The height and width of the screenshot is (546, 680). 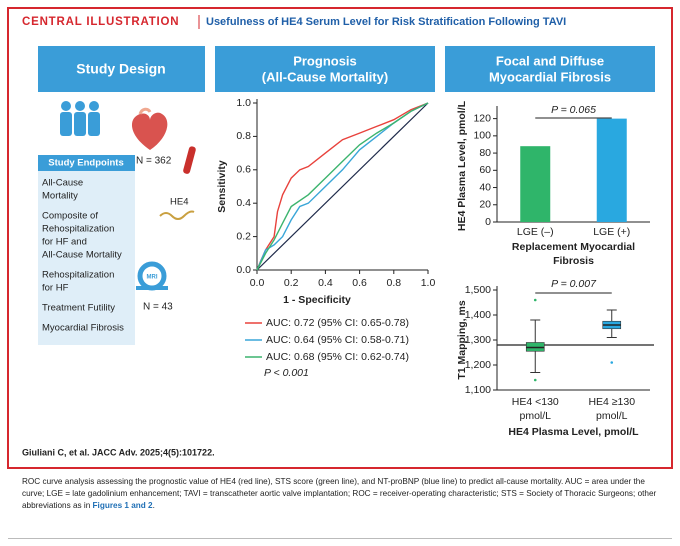 I want to click on x-tick-label: LGE (–), so click(x=535, y=232).